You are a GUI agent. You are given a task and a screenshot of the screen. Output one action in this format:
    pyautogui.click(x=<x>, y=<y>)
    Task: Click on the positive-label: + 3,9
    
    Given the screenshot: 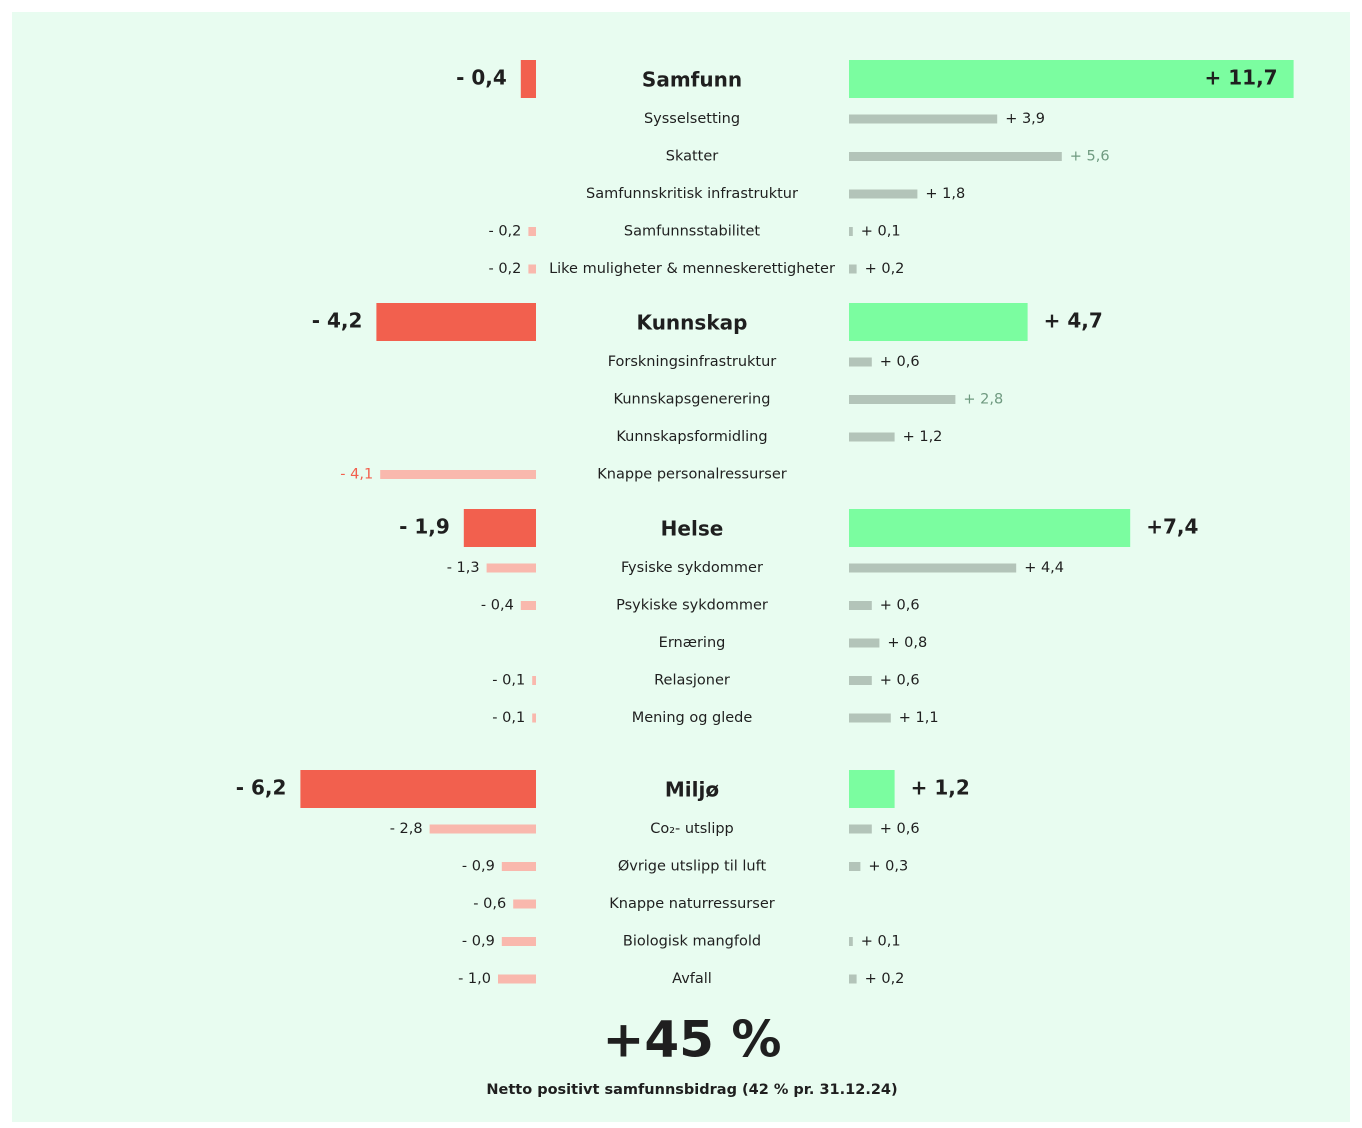 What is the action you would take?
    pyautogui.click(x=1025, y=119)
    